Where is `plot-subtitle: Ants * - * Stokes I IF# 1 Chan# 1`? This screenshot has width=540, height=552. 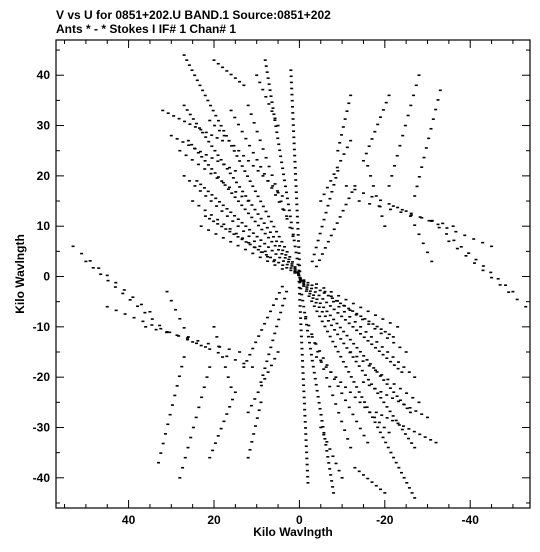 plot-subtitle: Ants * - * Stokes I IF# 1 Chan# 1 is located at coordinates (146, 29).